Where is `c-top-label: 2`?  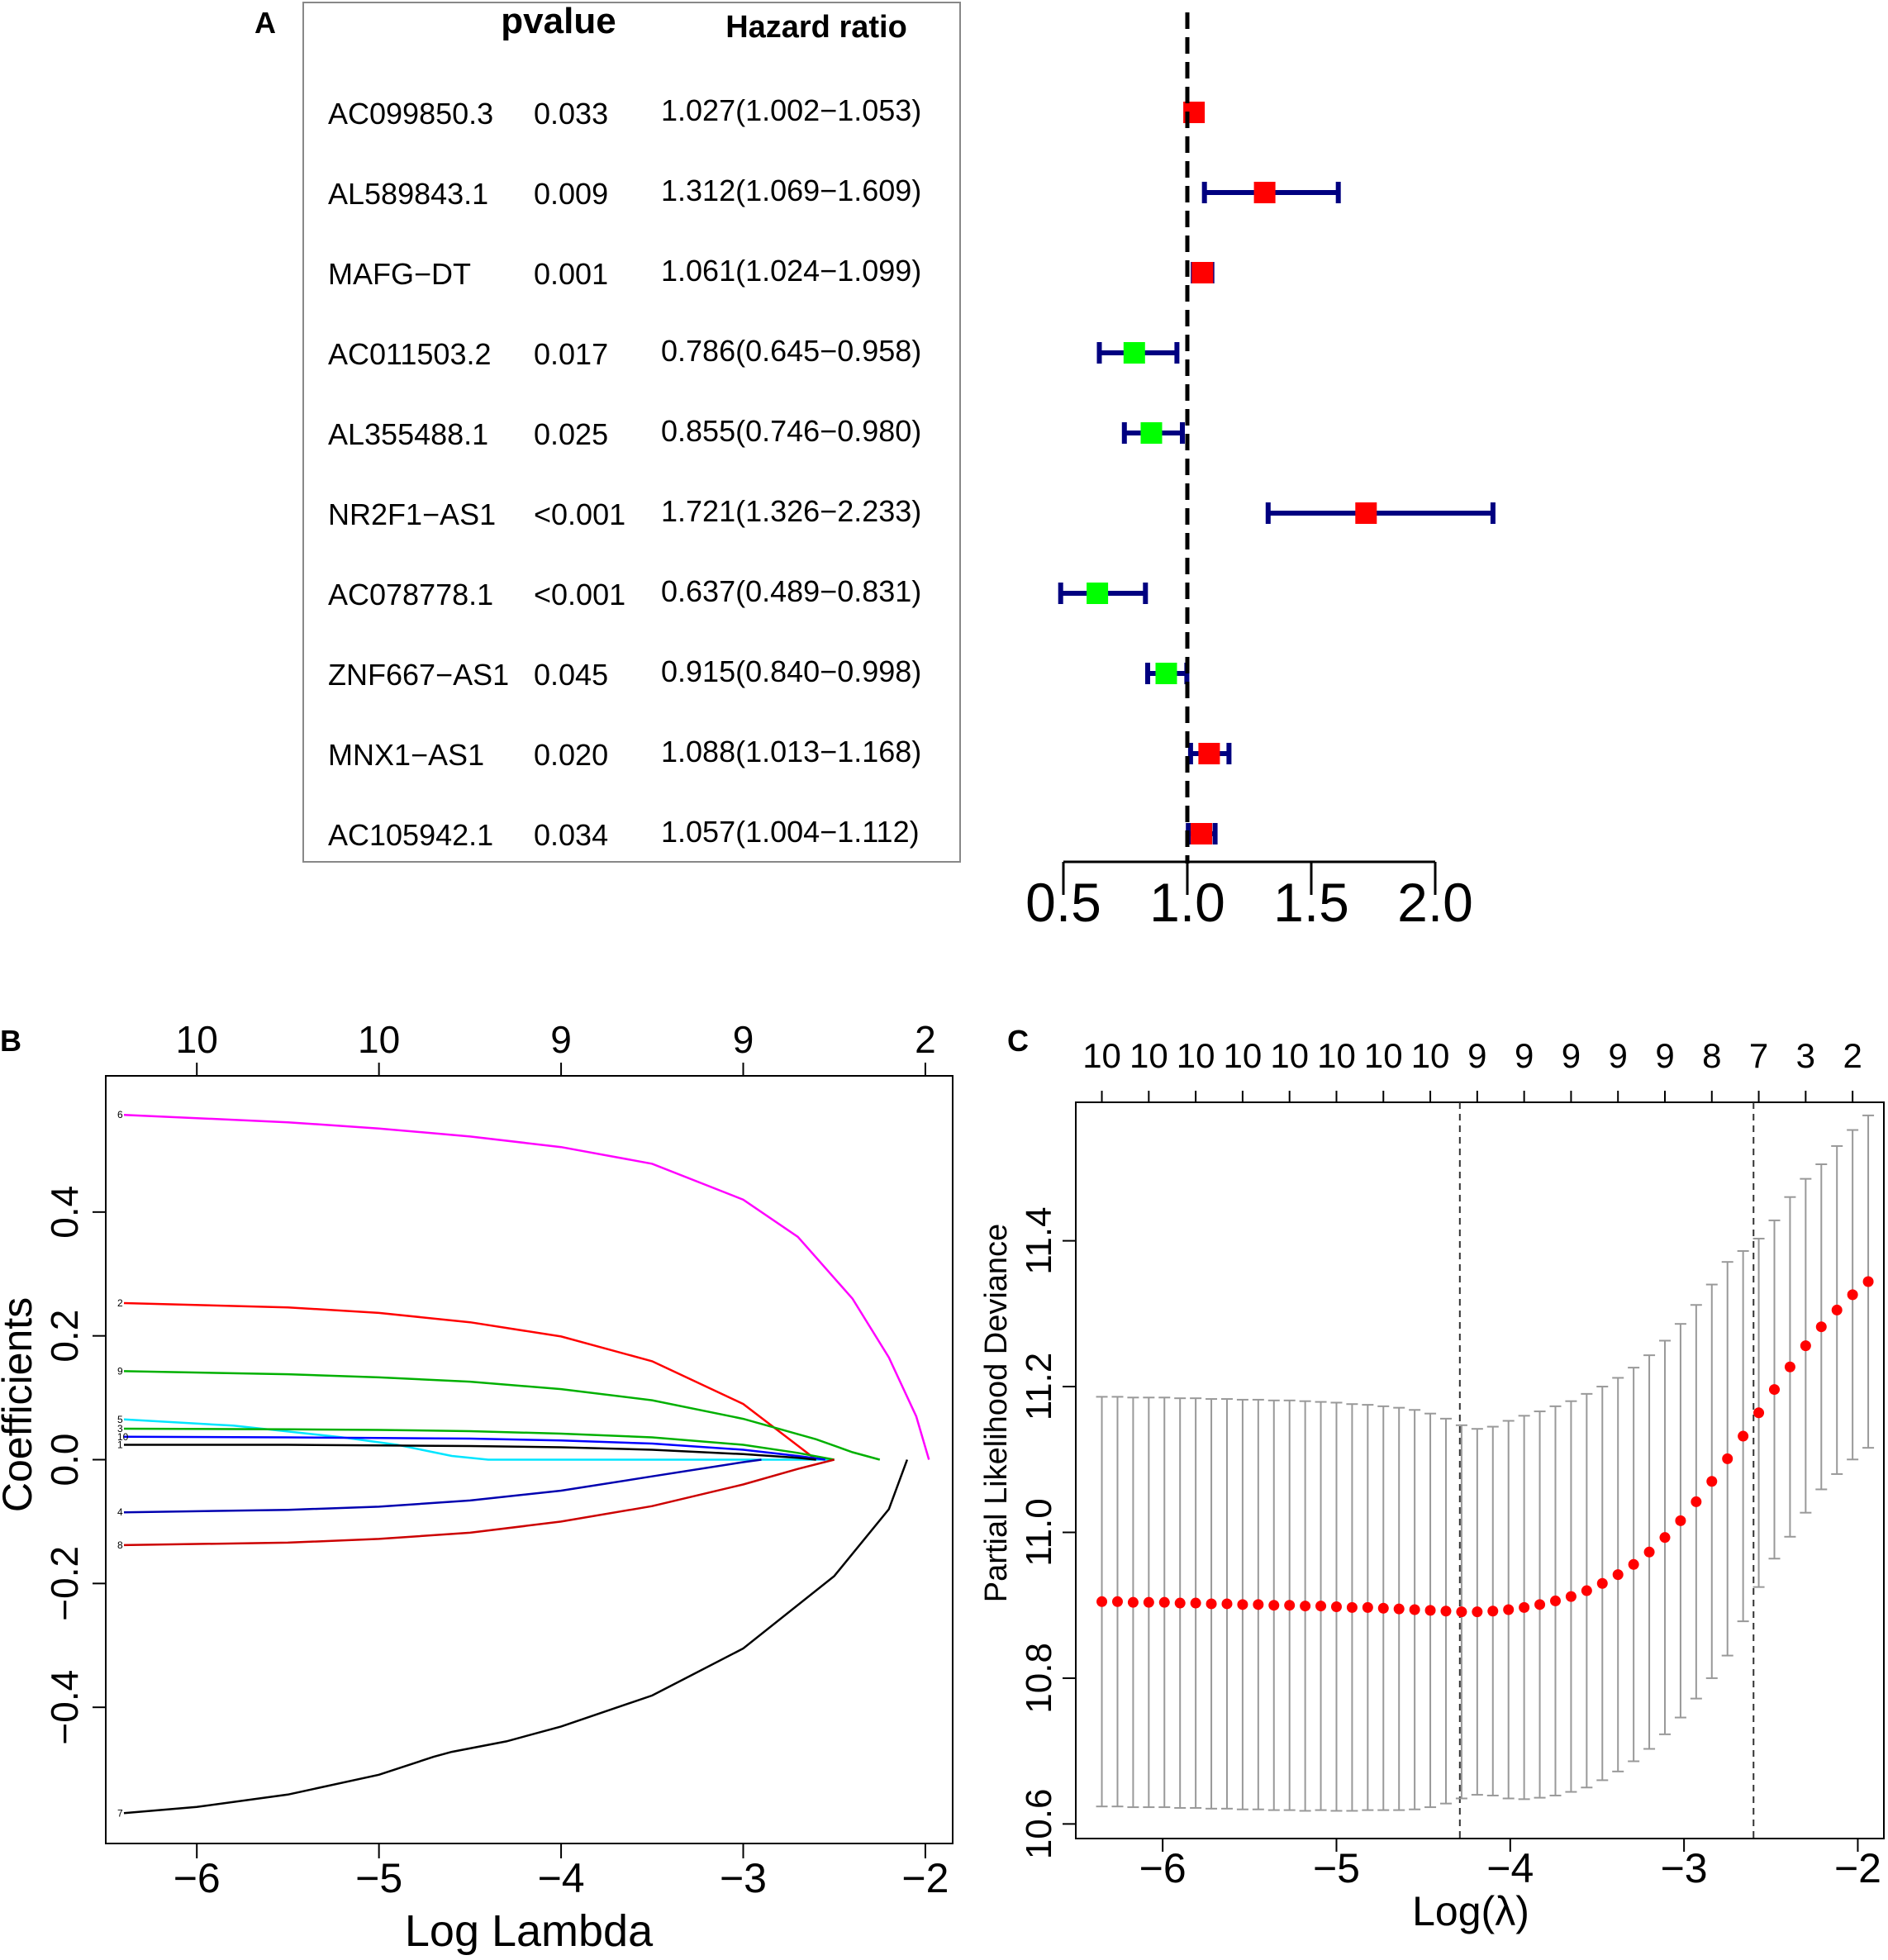
c-top-label: 2 is located at coordinates (1852, 1056).